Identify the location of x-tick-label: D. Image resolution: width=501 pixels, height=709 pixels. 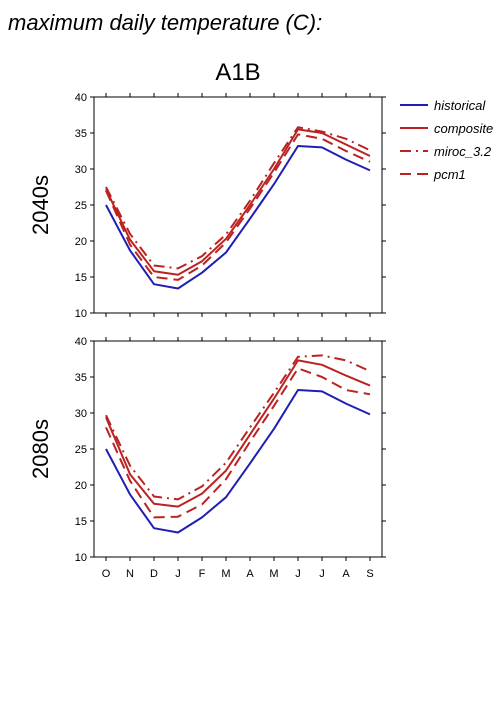
(154, 574).